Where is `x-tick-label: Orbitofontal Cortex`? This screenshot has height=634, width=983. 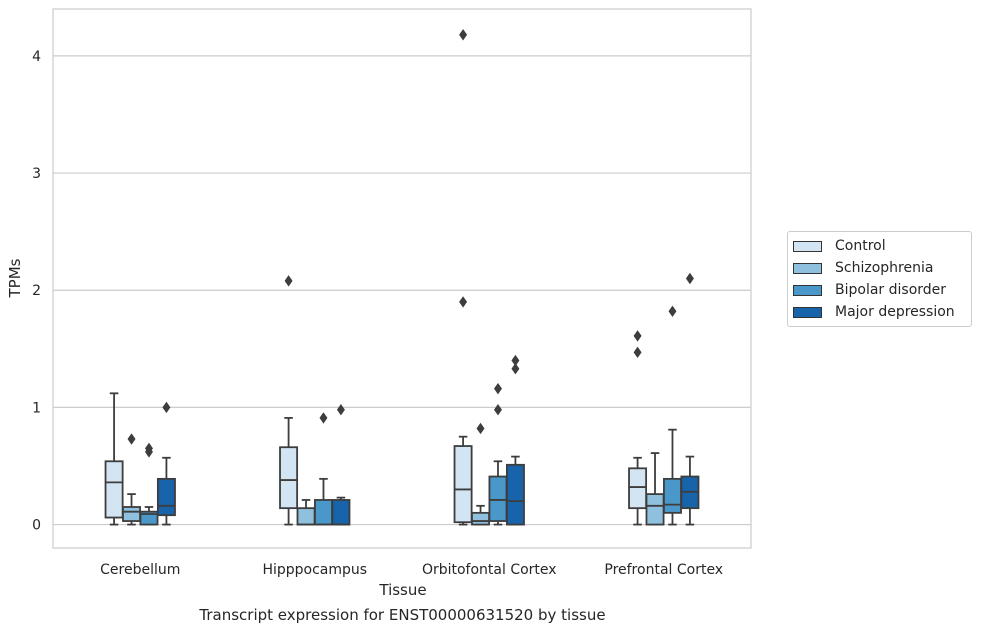
x-tick-label: Orbitofontal Cortex is located at coordinates (489, 570).